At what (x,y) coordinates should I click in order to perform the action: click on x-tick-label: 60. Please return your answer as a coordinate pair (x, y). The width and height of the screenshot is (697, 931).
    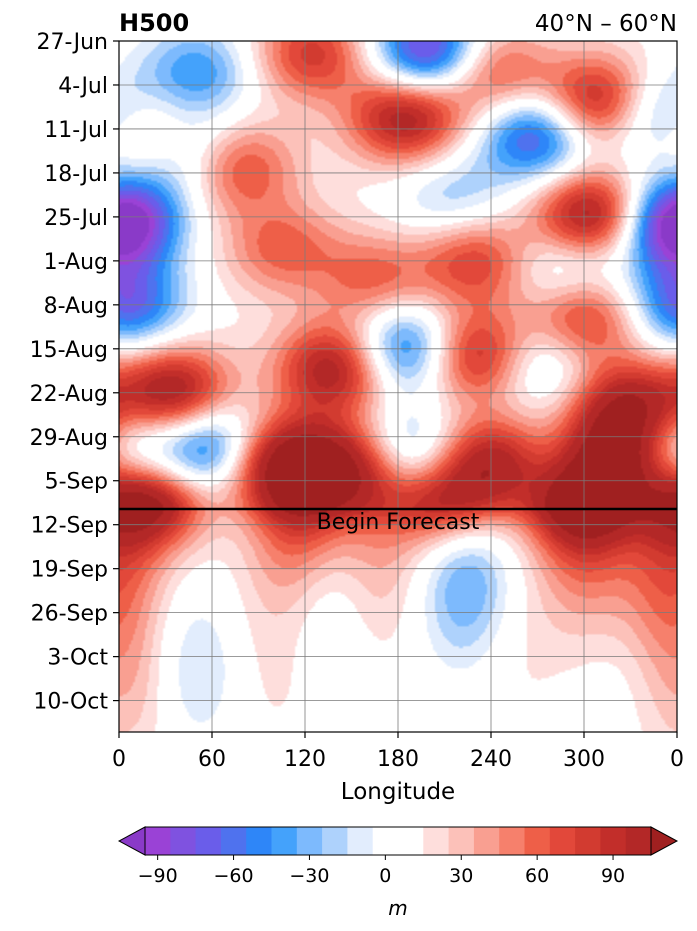
    Looking at the image, I should click on (212, 759).